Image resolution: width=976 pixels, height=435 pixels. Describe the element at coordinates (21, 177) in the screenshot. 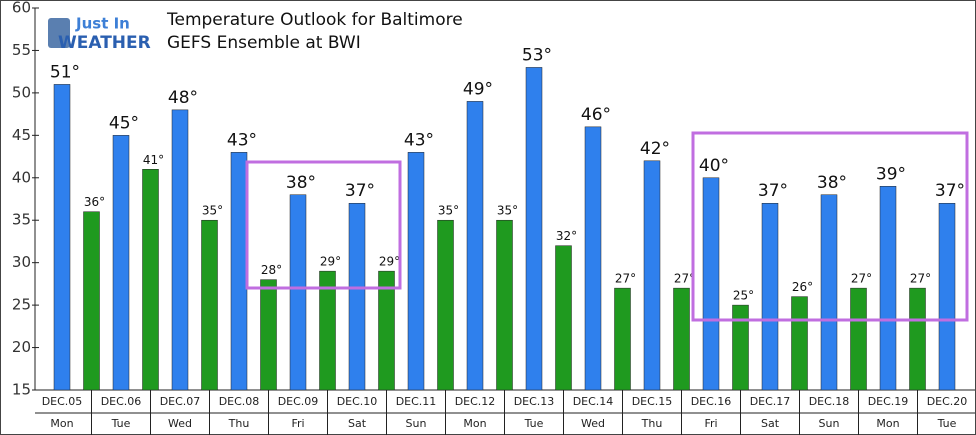

I see `y-tick-label: 40` at that location.